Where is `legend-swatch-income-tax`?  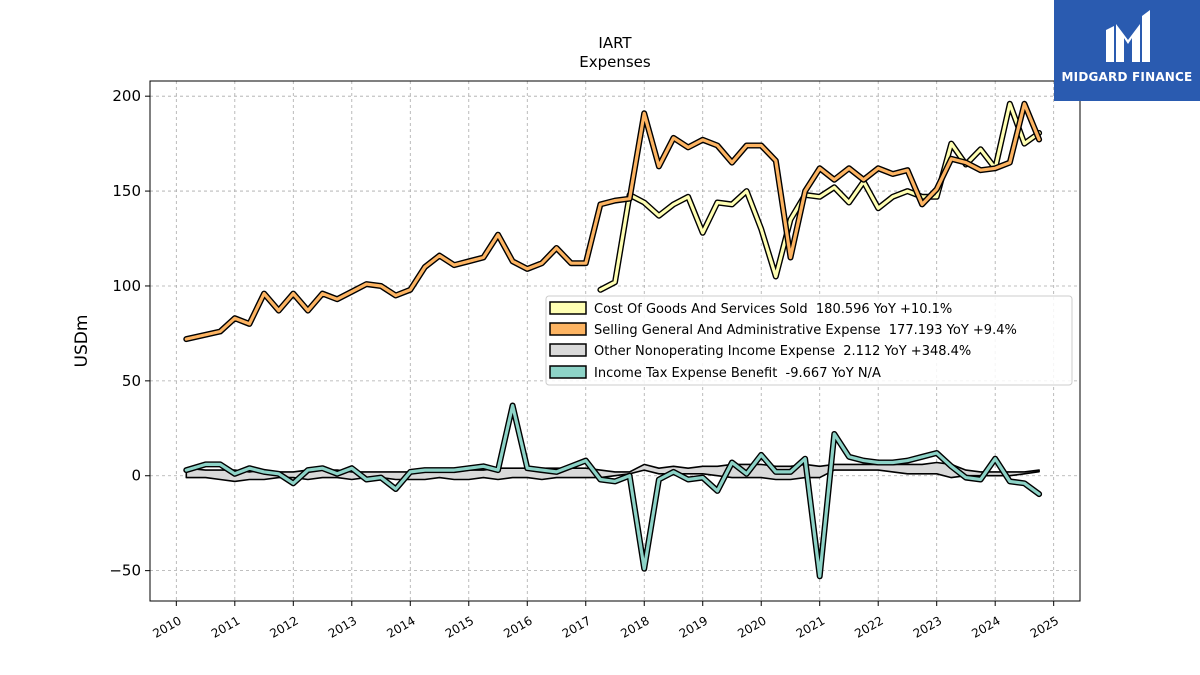 legend-swatch-income-tax is located at coordinates (568, 372).